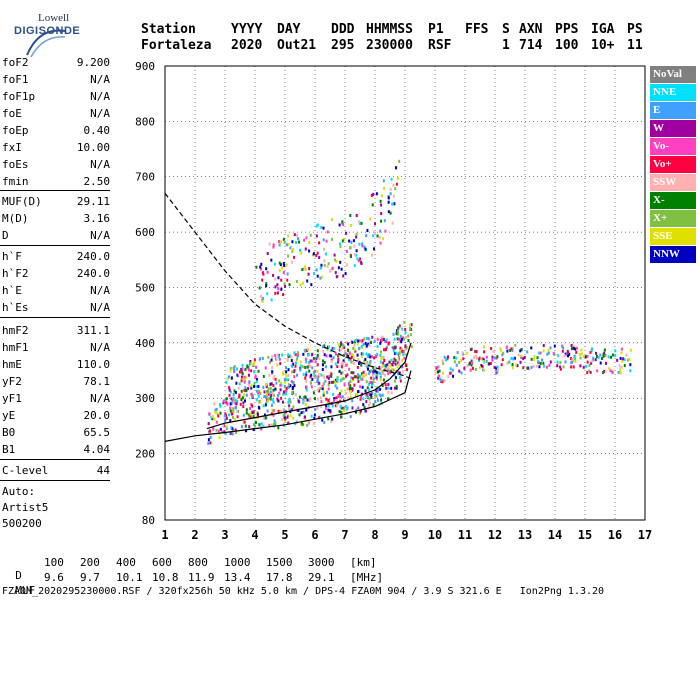 The width and height of the screenshot is (700, 683). What do you see at coordinates (100, 79) in the screenshot?
I see `param-value: N/A` at bounding box center [100, 79].